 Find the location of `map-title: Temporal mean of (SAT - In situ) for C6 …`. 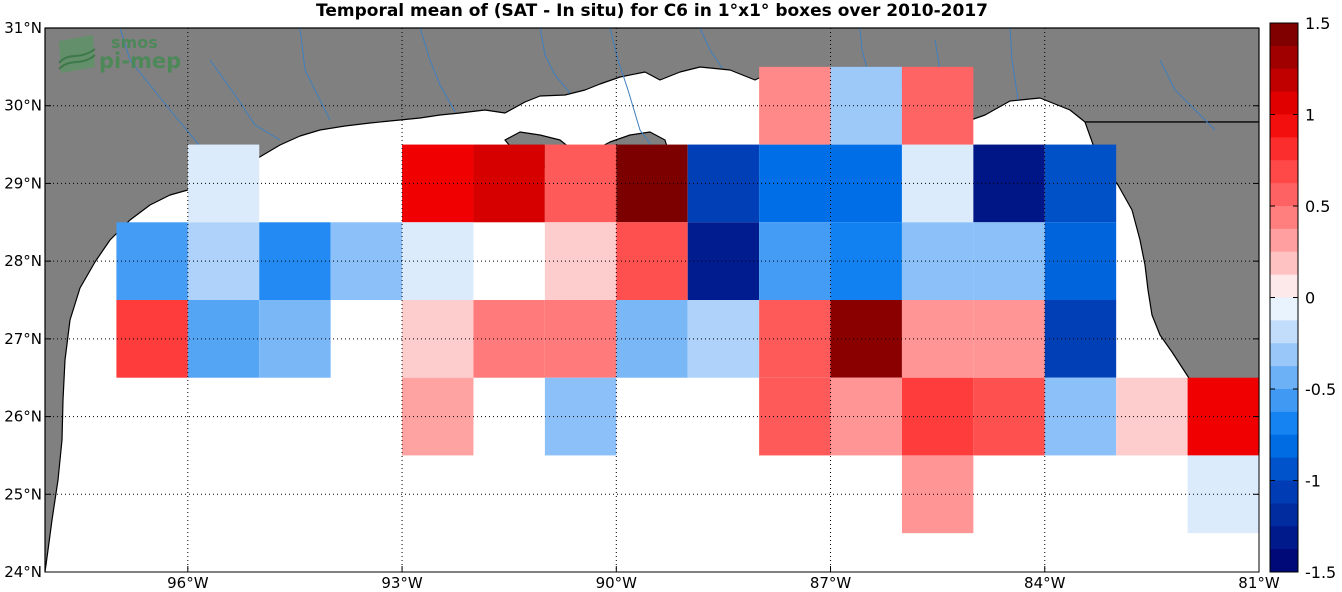

map-title: Temporal mean of (SAT - In situ) for C6 … is located at coordinates (652, 11).